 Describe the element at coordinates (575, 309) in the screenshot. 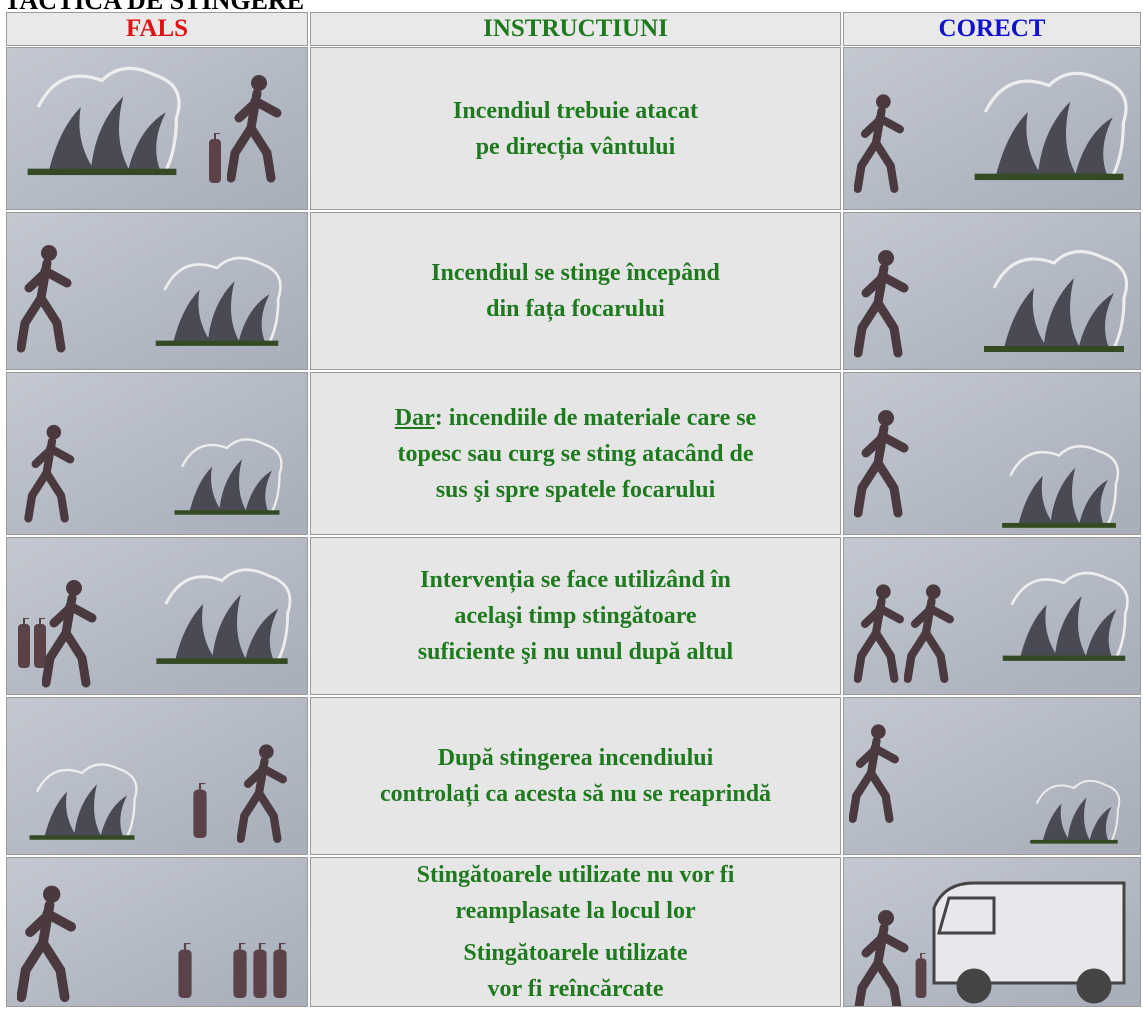

I see `instruction-line: din fața focarului` at that location.